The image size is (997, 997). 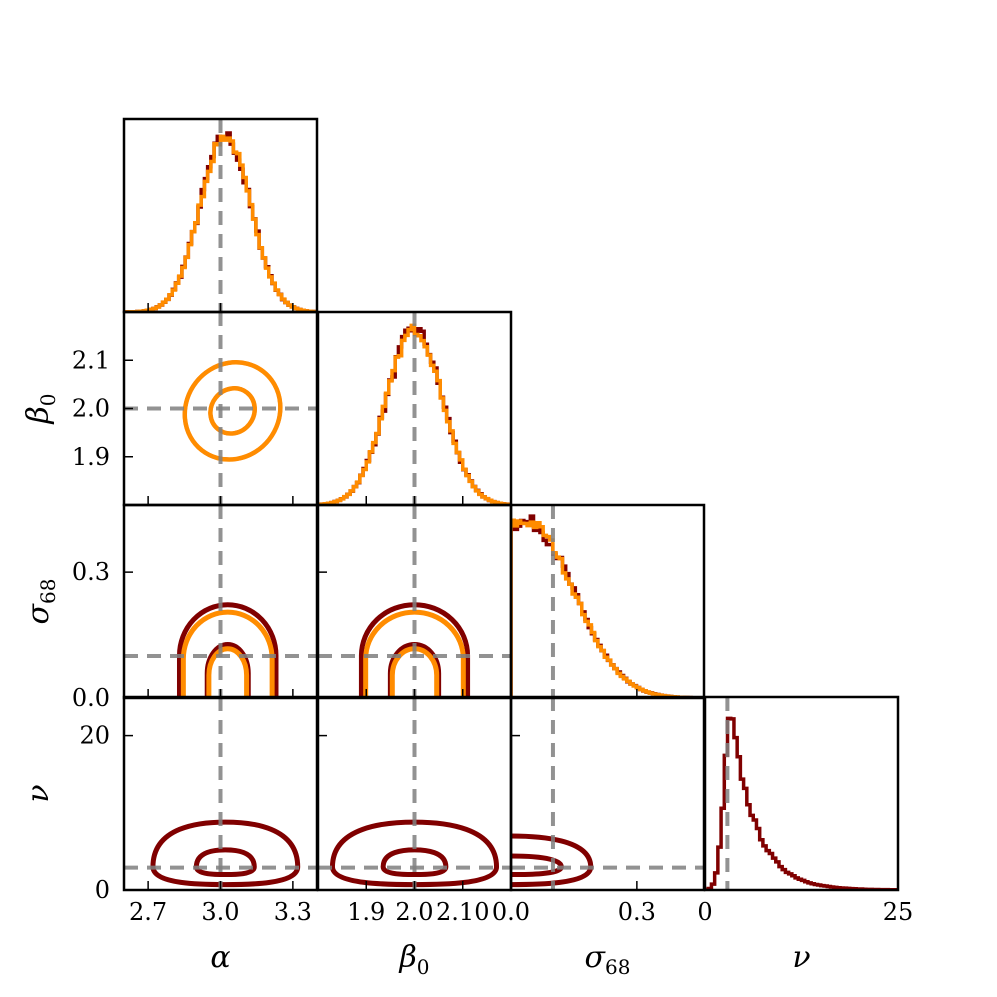 What do you see at coordinates (413, 959) in the screenshot?
I see `x-axis-label-beta0: β0` at bounding box center [413, 959].